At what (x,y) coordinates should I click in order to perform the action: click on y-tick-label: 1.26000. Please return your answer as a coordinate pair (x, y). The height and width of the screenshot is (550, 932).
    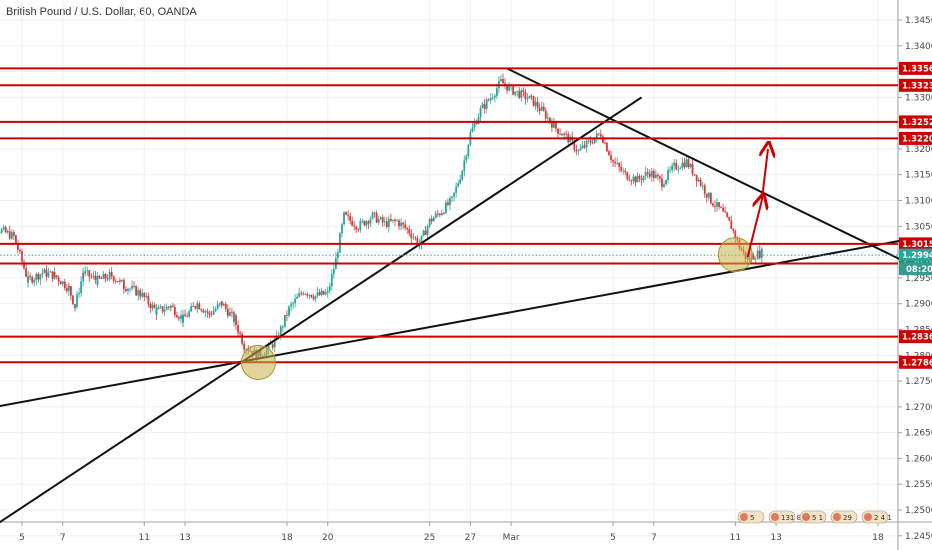
    Looking at the image, I should click on (918, 459).